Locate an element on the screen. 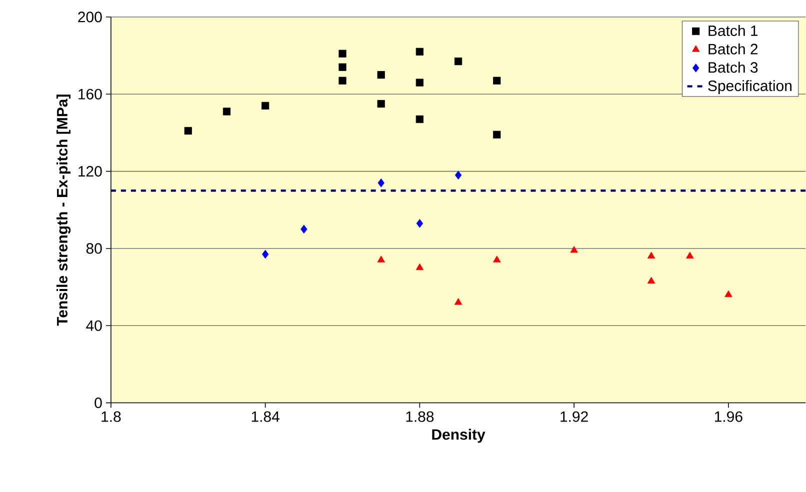  y-tick-label: 200 is located at coordinates (90, 17).